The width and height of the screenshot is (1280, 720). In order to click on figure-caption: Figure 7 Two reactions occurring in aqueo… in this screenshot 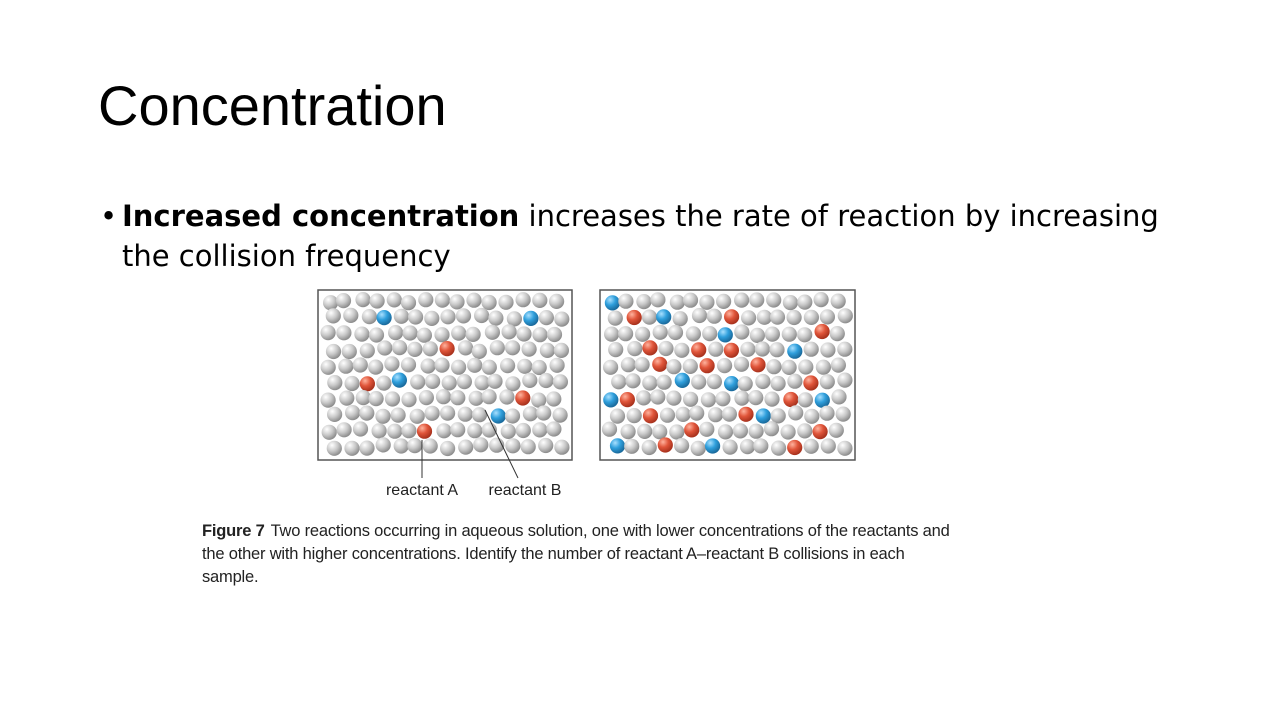, I will do `click(582, 554)`.